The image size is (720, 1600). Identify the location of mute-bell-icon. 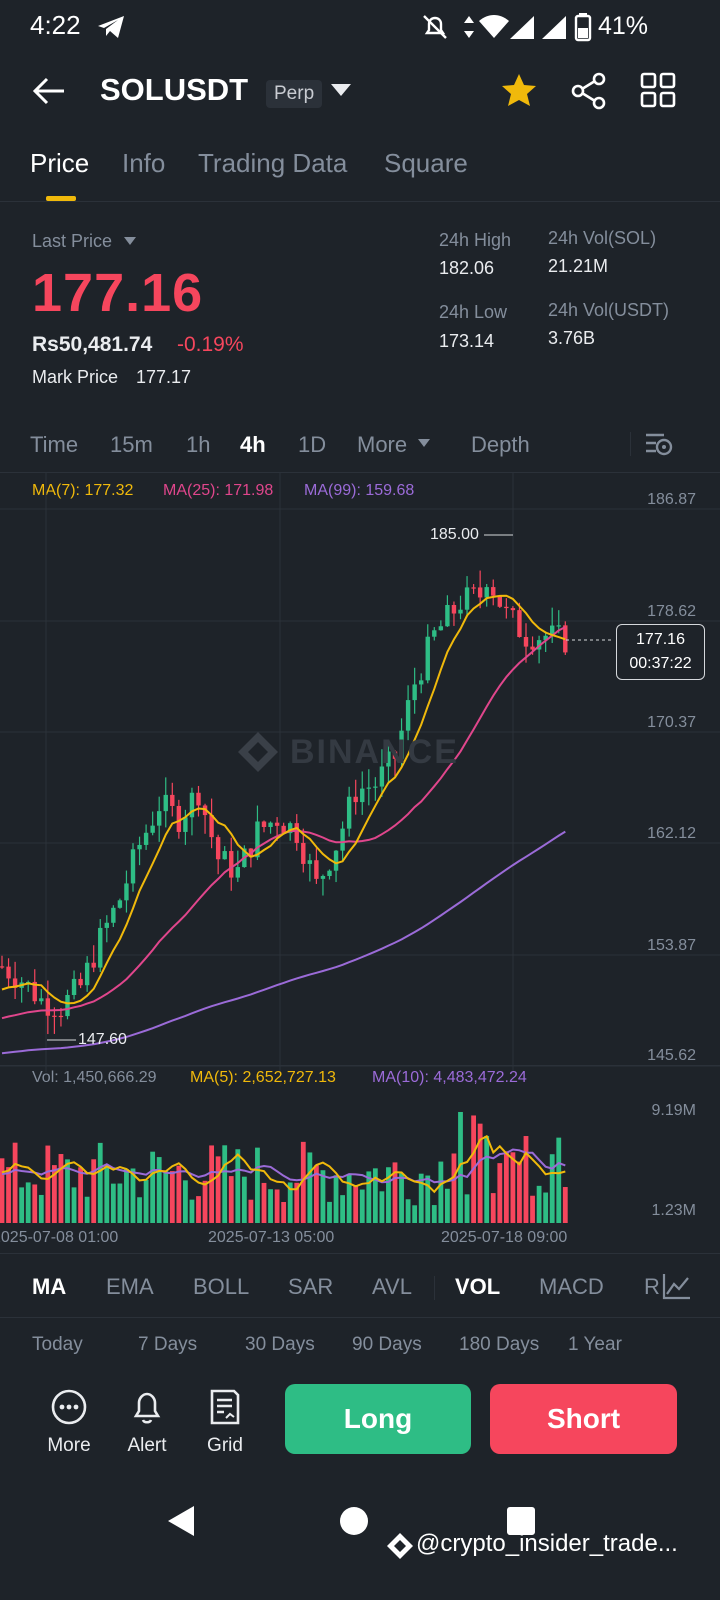
(435, 27).